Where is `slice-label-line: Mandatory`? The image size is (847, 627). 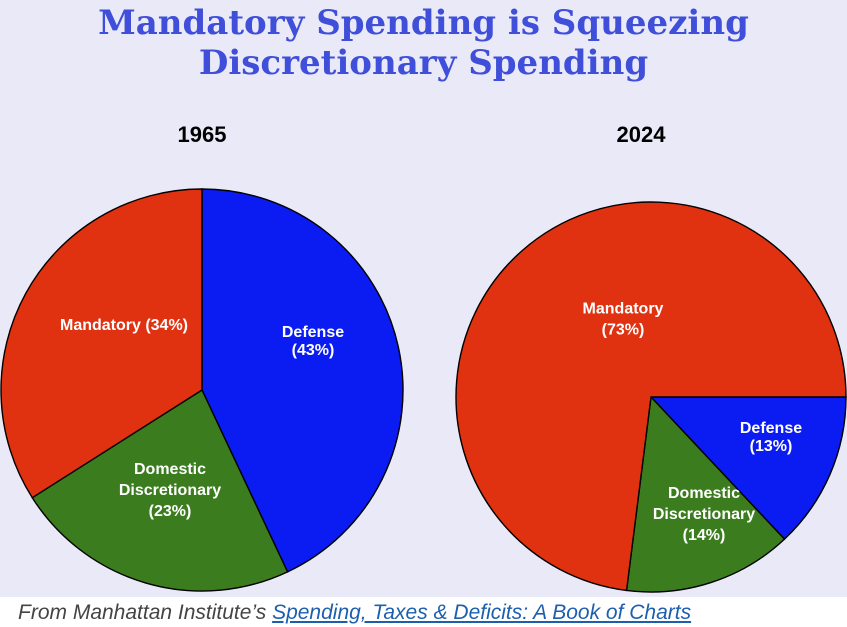 slice-label-line: Mandatory is located at coordinates (623, 309).